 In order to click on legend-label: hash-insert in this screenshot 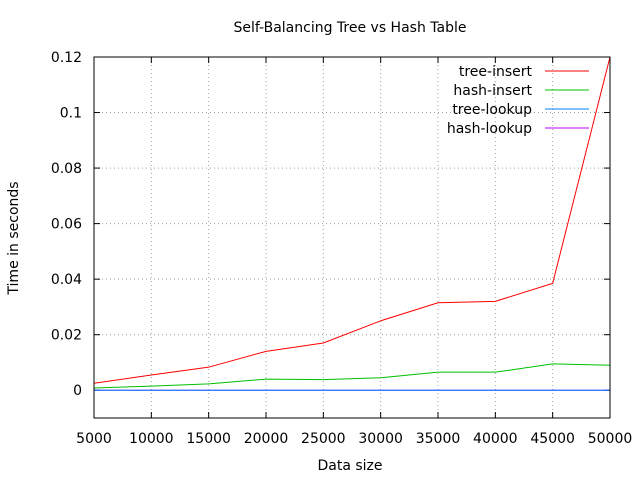, I will do `click(492, 91)`.